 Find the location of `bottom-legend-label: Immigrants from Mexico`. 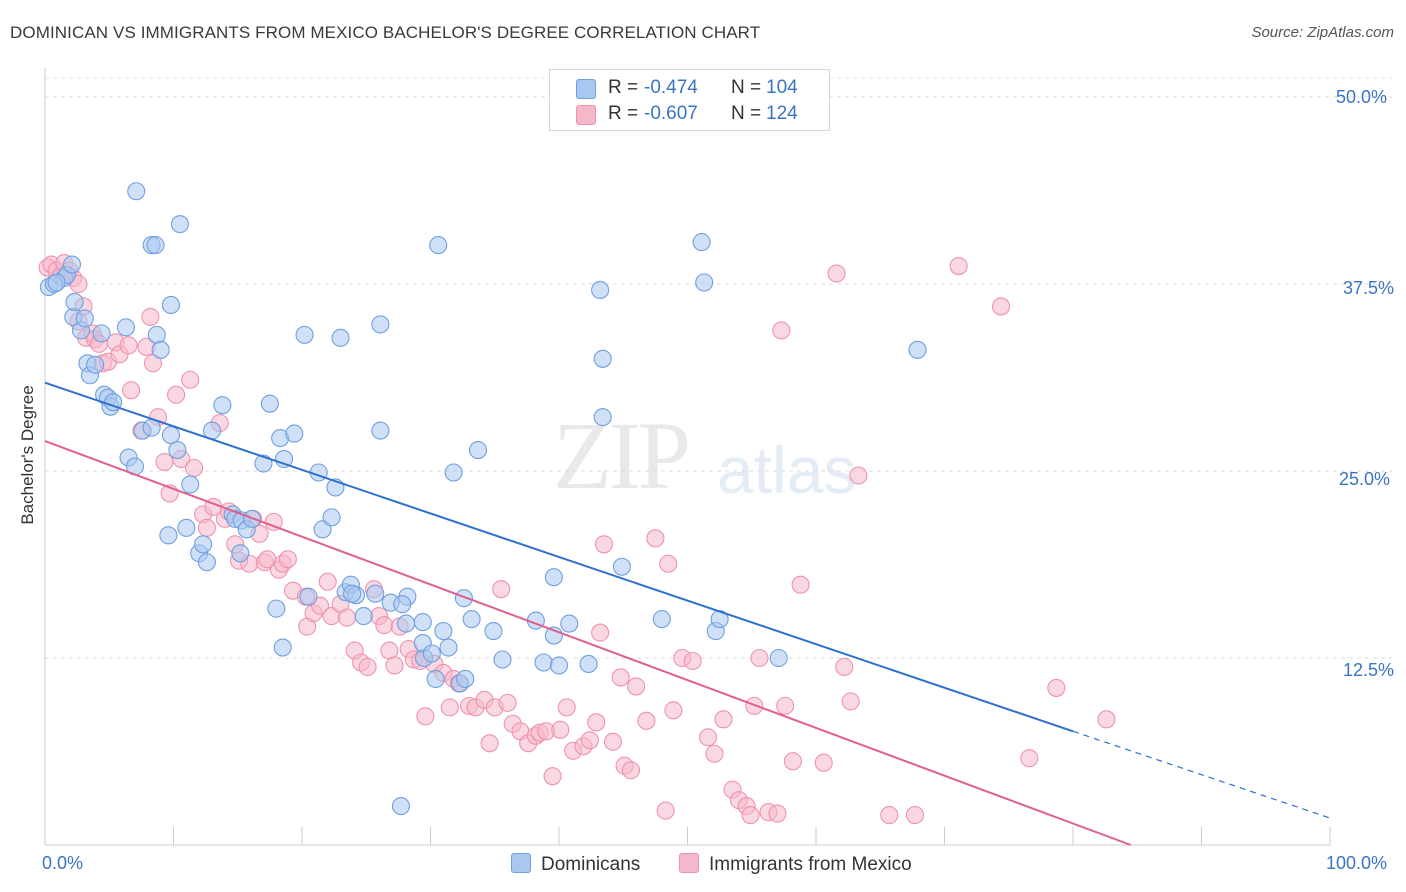

bottom-legend-label: Immigrants from Mexico is located at coordinates (810, 864).